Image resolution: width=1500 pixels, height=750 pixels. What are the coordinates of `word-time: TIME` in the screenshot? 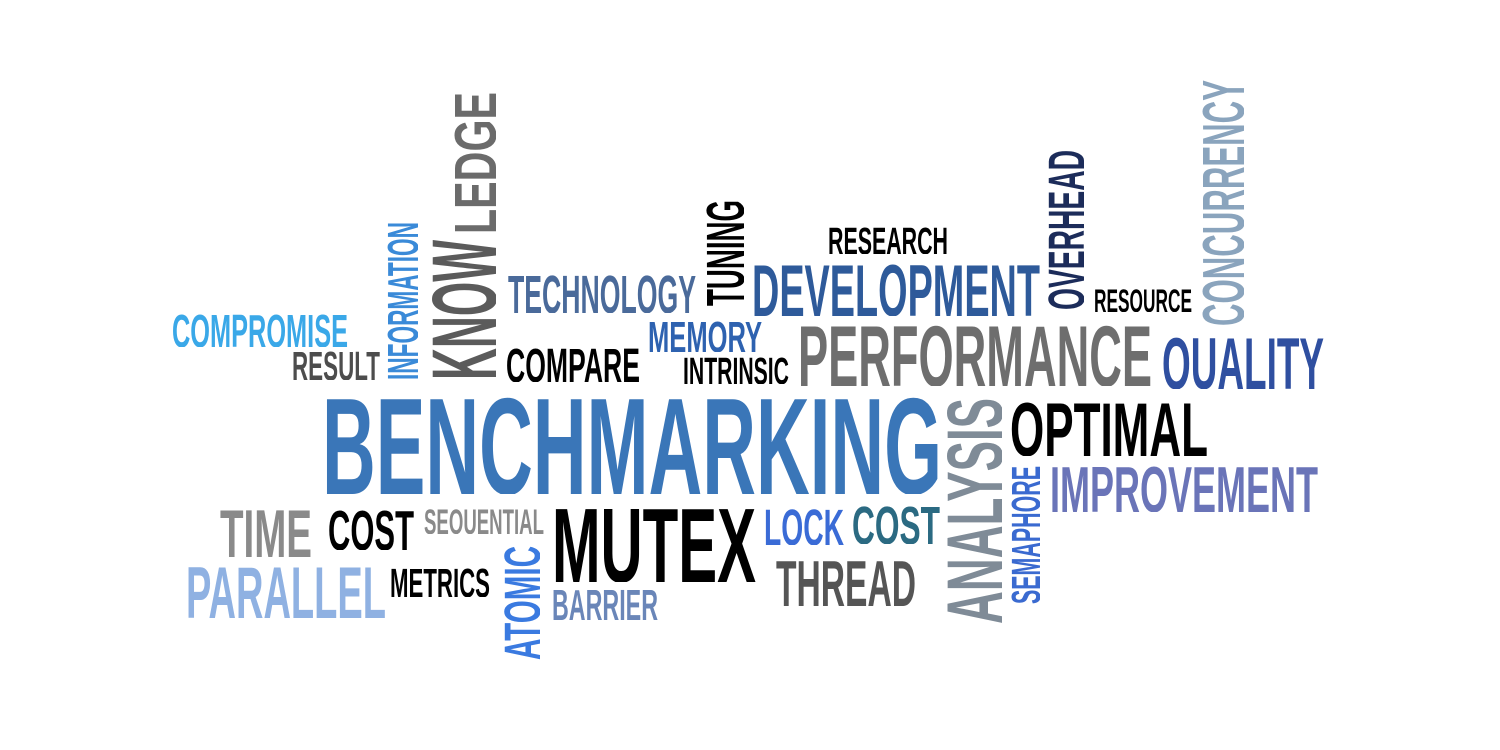 It's located at (266, 532).